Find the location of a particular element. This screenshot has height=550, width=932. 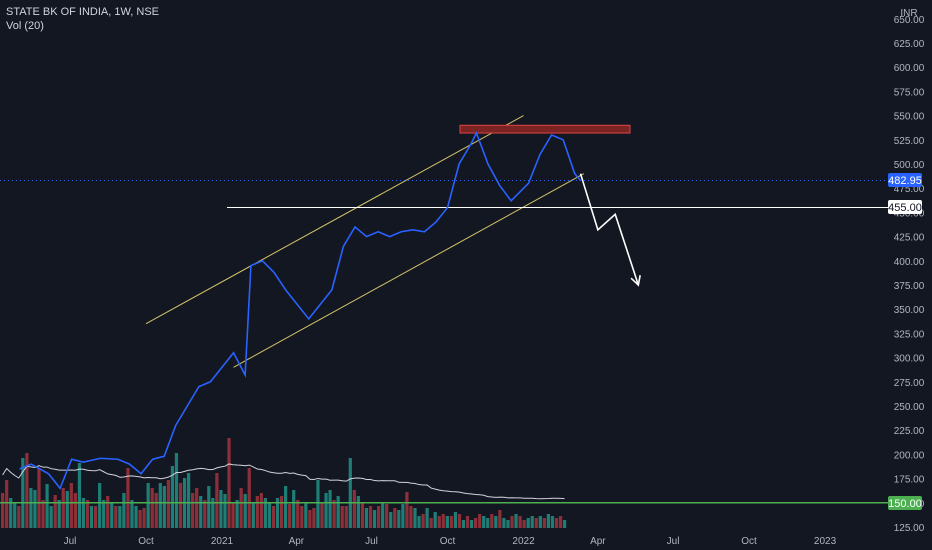

projection-arrow is located at coordinates (610, 230).